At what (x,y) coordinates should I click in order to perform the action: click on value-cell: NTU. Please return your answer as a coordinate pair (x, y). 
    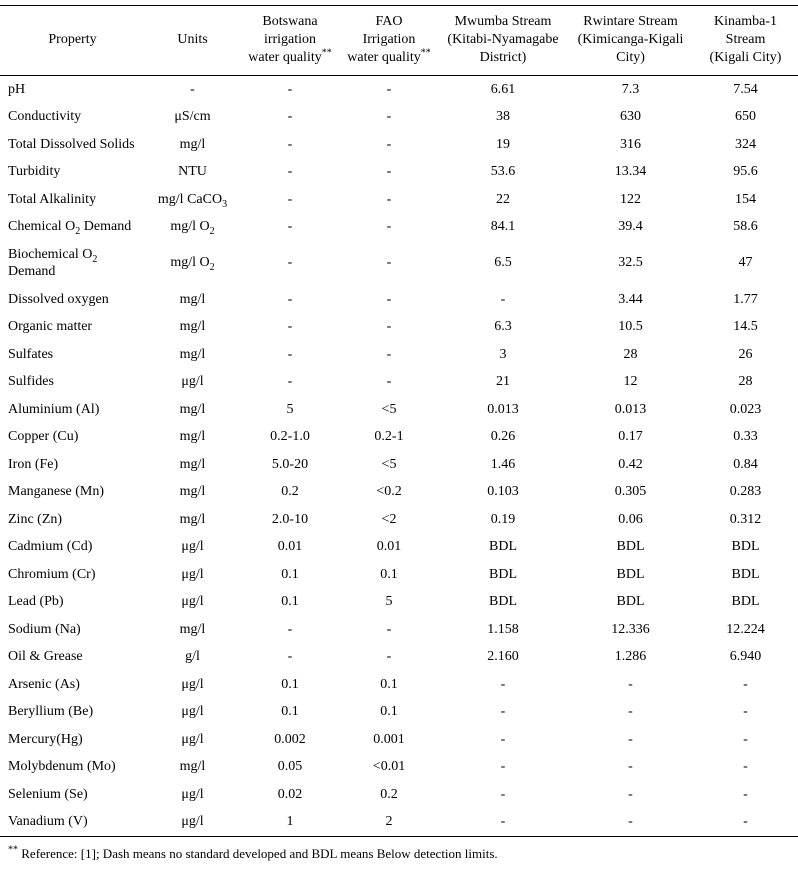
    Looking at the image, I should click on (192, 172).